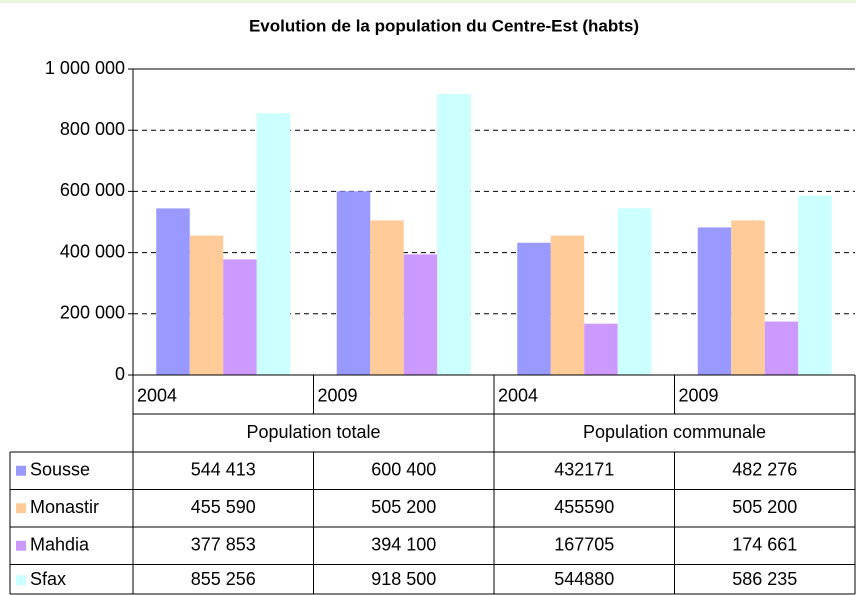  What do you see at coordinates (584, 507) in the screenshot?
I see `table-value: 455590` at bounding box center [584, 507].